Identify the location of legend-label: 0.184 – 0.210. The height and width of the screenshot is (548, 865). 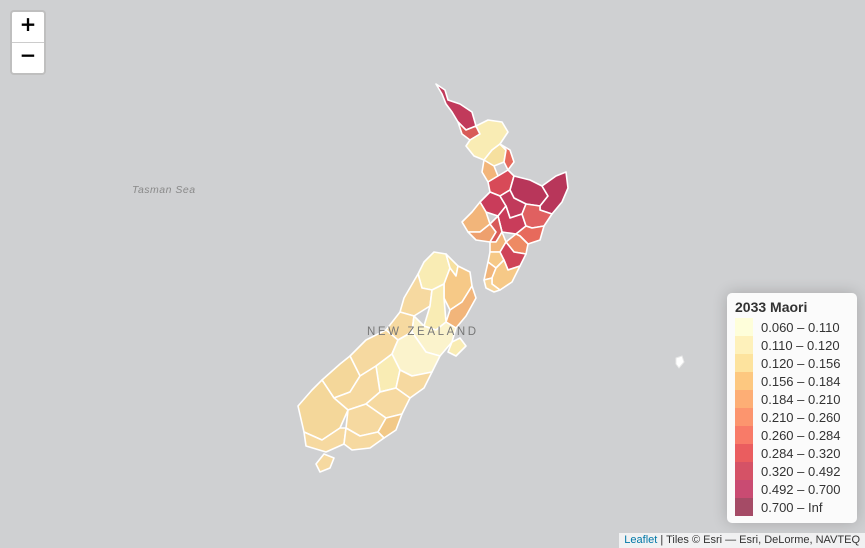
(801, 399).